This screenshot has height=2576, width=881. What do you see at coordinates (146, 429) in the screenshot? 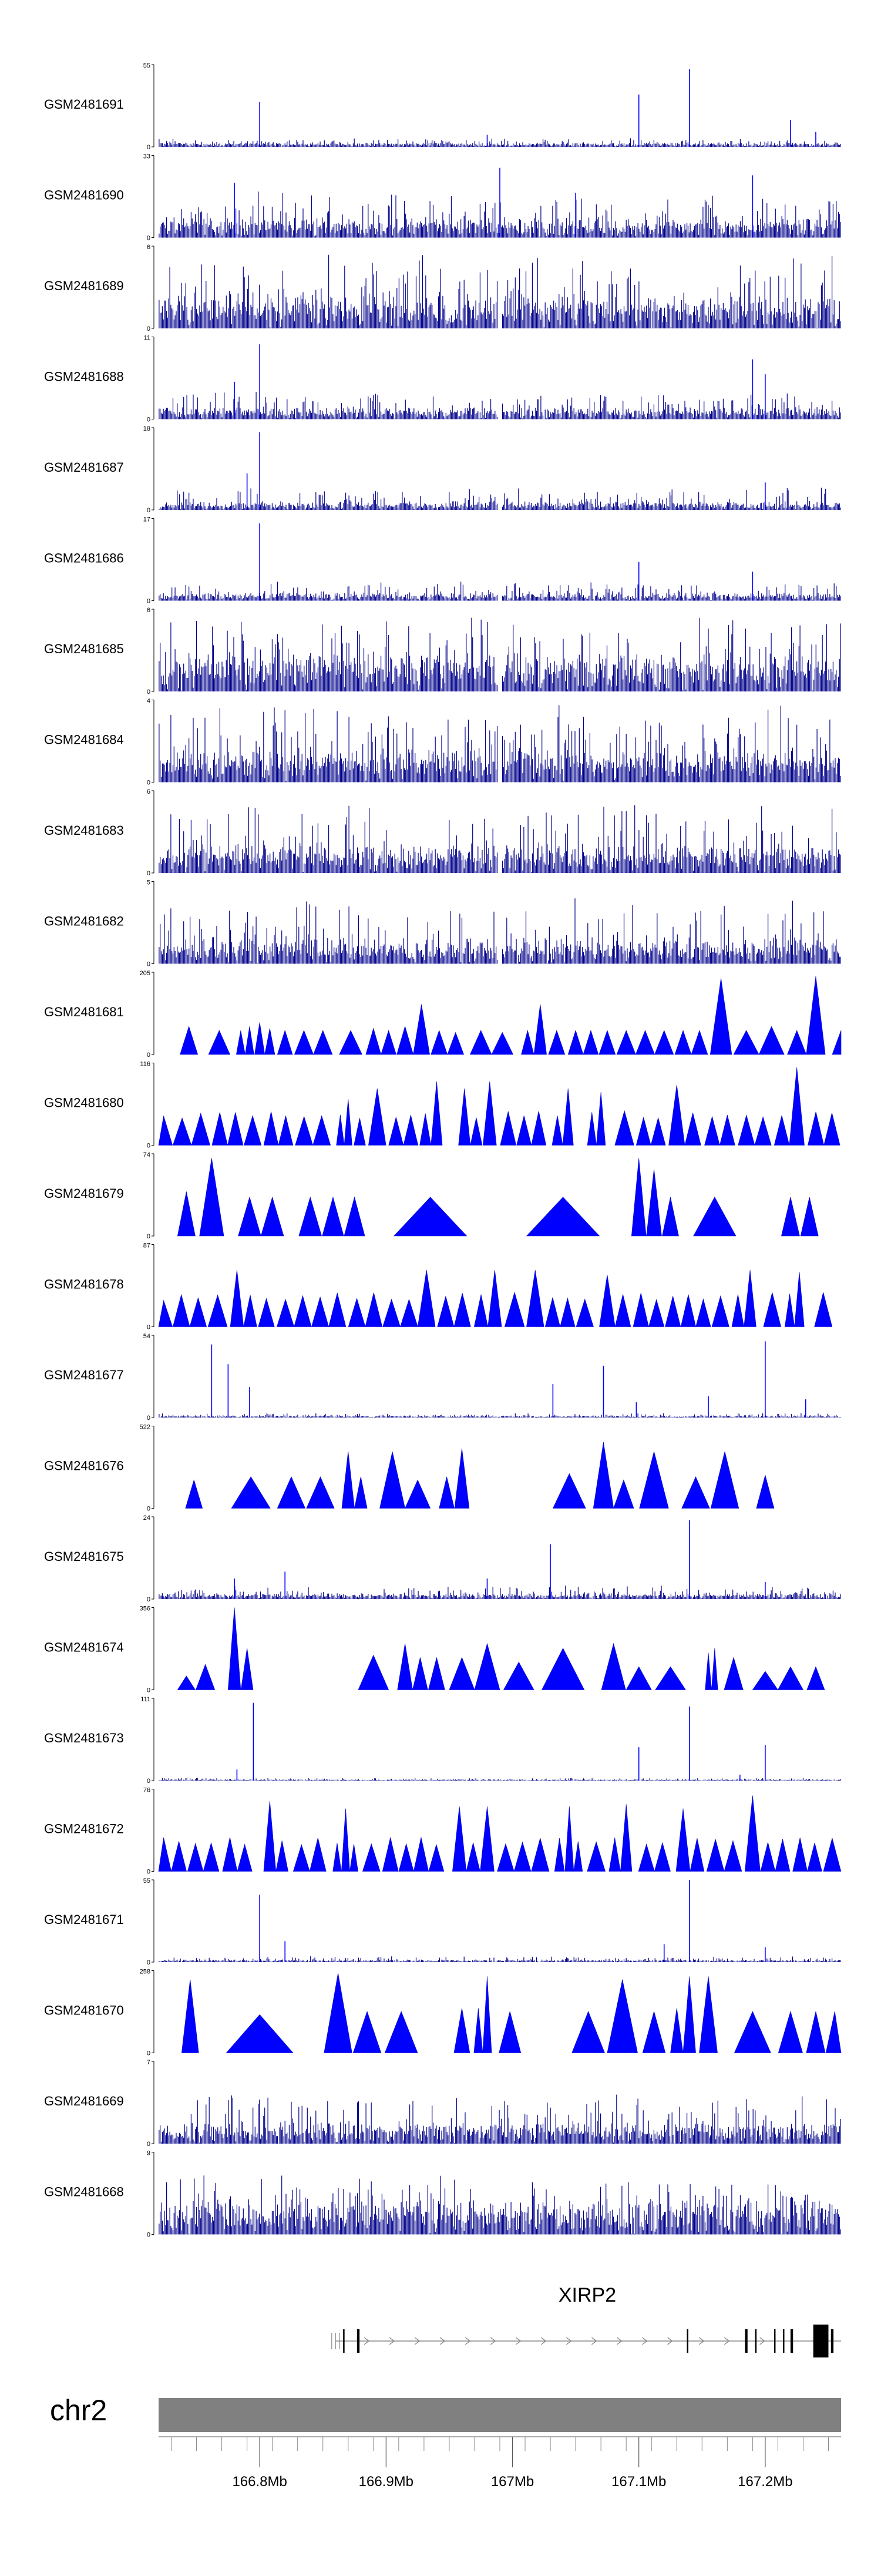
I see `y-axis-max-label: 18` at bounding box center [146, 429].